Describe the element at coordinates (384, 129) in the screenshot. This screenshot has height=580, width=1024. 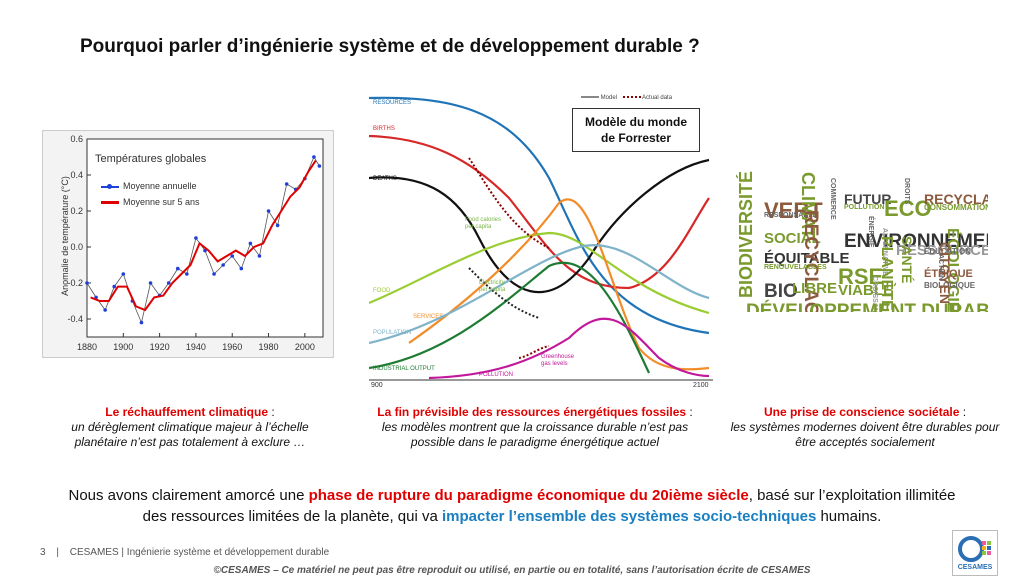
I see `label-births: BIRTHS` at that location.